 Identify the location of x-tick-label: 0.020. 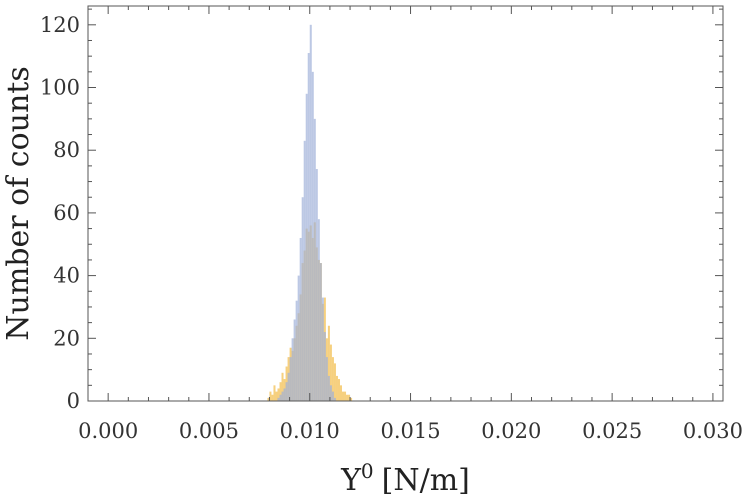
(511, 431).